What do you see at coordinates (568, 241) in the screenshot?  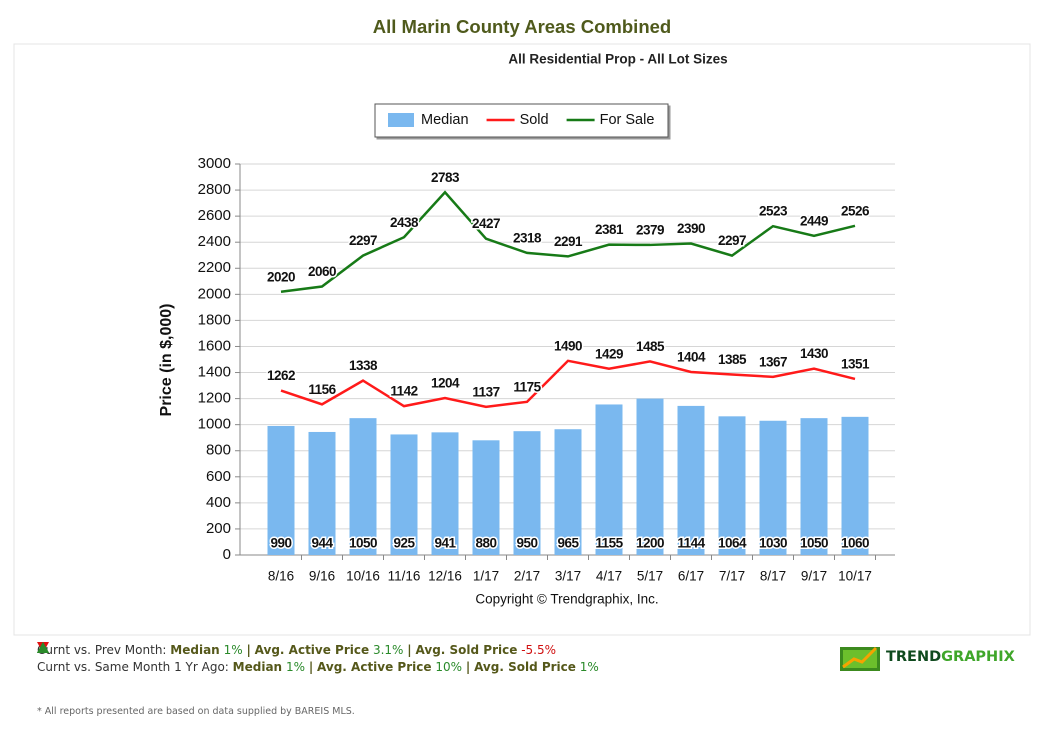 I see `data-label: 2291` at bounding box center [568, 241].